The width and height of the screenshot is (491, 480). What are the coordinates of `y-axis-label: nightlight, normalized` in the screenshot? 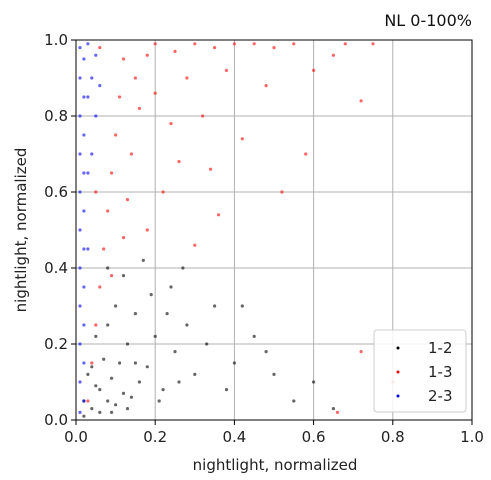 It's located at (21, 230).